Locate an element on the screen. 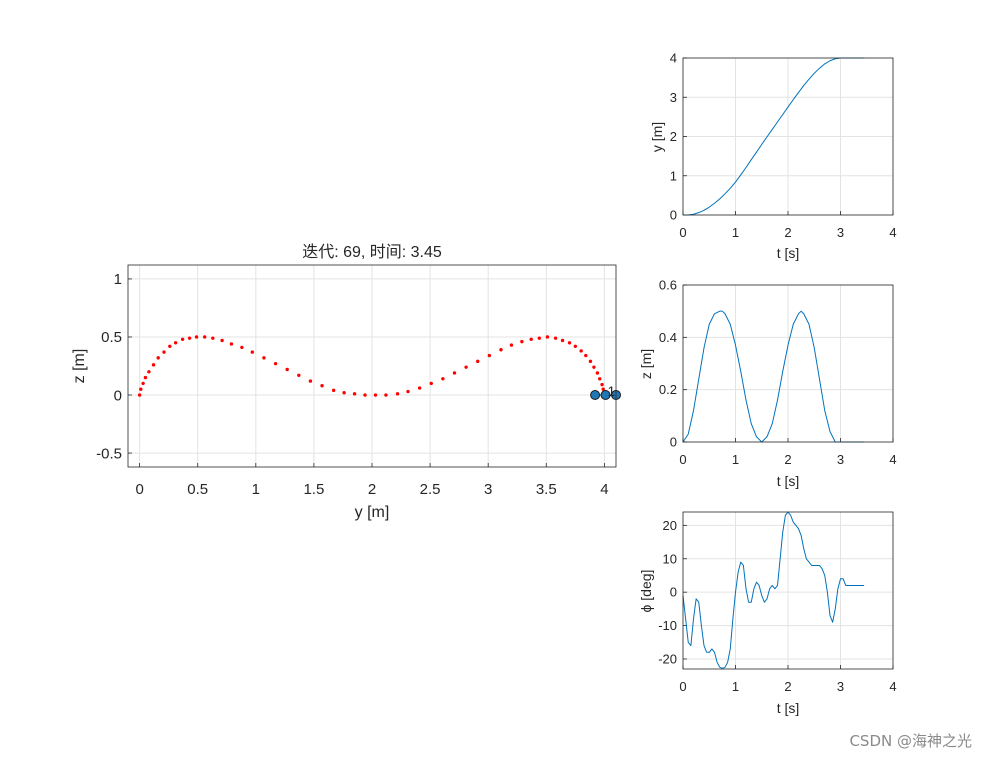  z-vs-t-ylabel: z [m] is located at coordinates (646, 364).